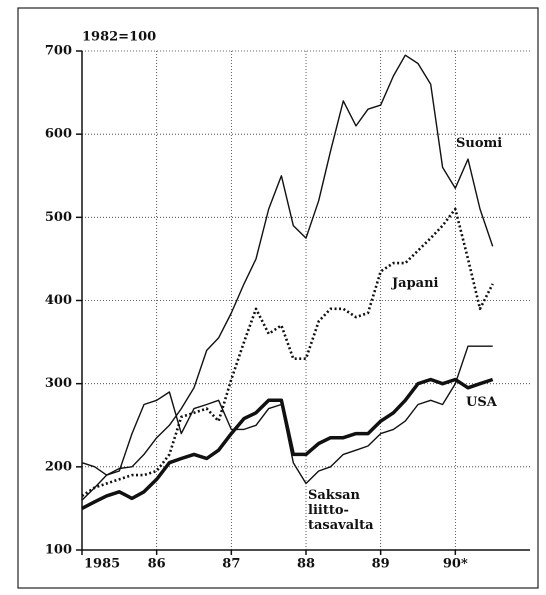  What do you see at coordinates (381, 564) in the screenshot?
I see `x-tick-label: 89` at bounding box center [381, 564].